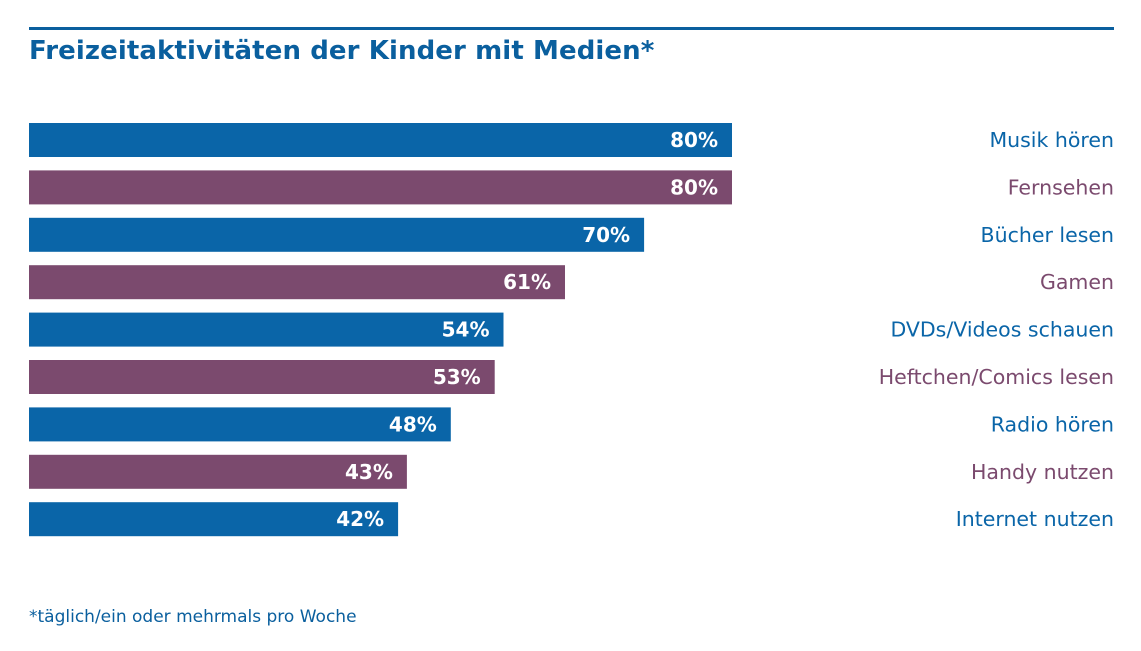 The width and height of the screenshot is (1141, 651). Describe the element at coordinates (1051, 140) in the screenshot. I see `category-label: Musik hören` at that location.